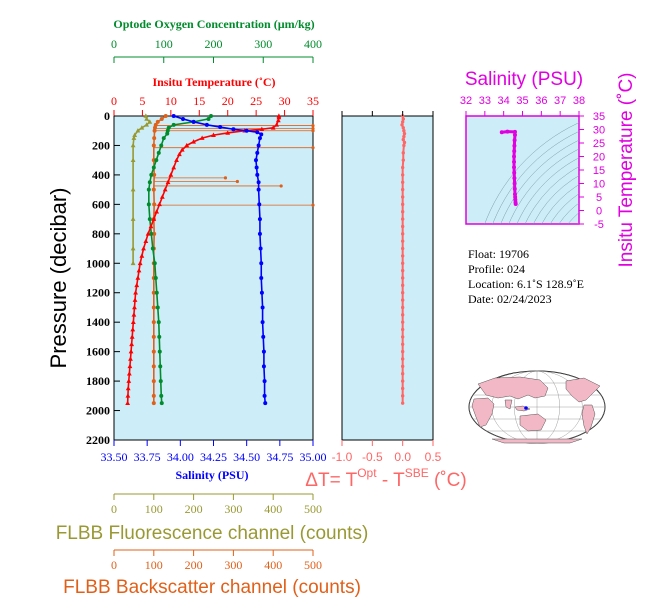  What do you see at coordinates (417, 473) in the screenshot?
I see `delta-t-sup-sbe: SBE` at bounding box center [417, 473].